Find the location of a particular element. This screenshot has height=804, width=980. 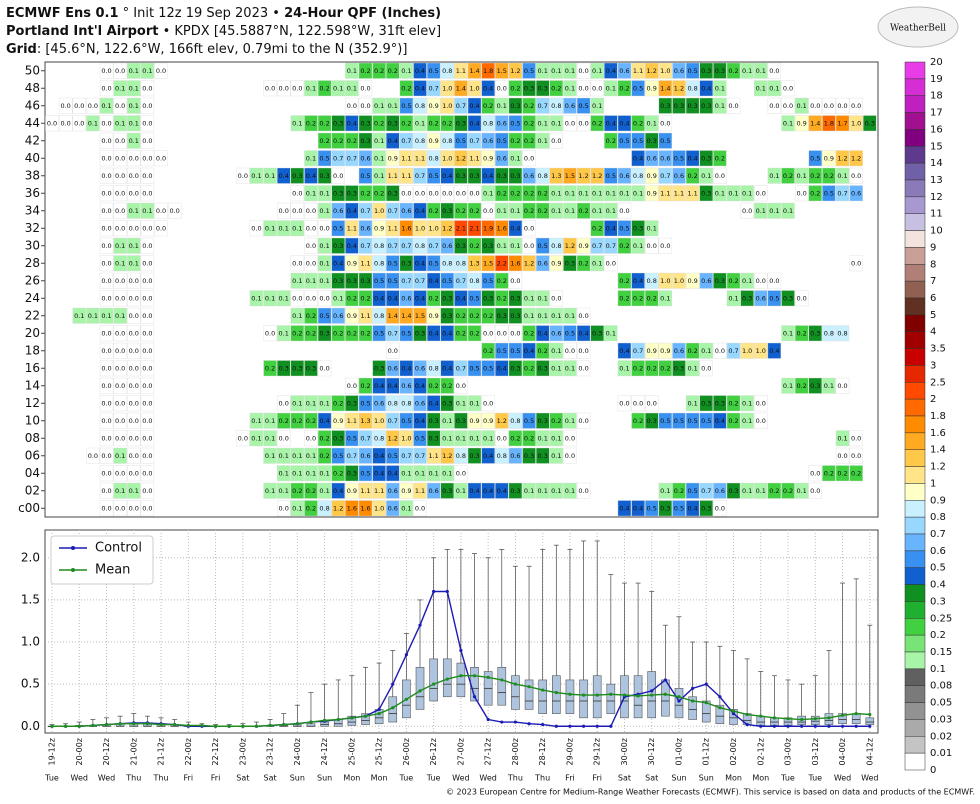

weekday-label: Wed is located at coordinates (106, 778).